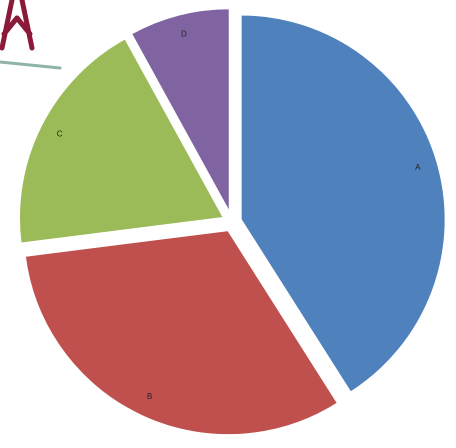 The height and width of the screenshot is (448, 456). What do you see at coordinates (180, 110) in the screenshot?
I see `pie-slice` at bounding box center [180, 110].